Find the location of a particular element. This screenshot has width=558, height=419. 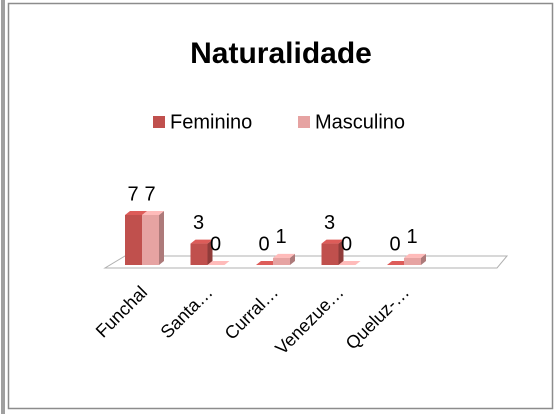

bar-side is located at coordinates (161, 238).